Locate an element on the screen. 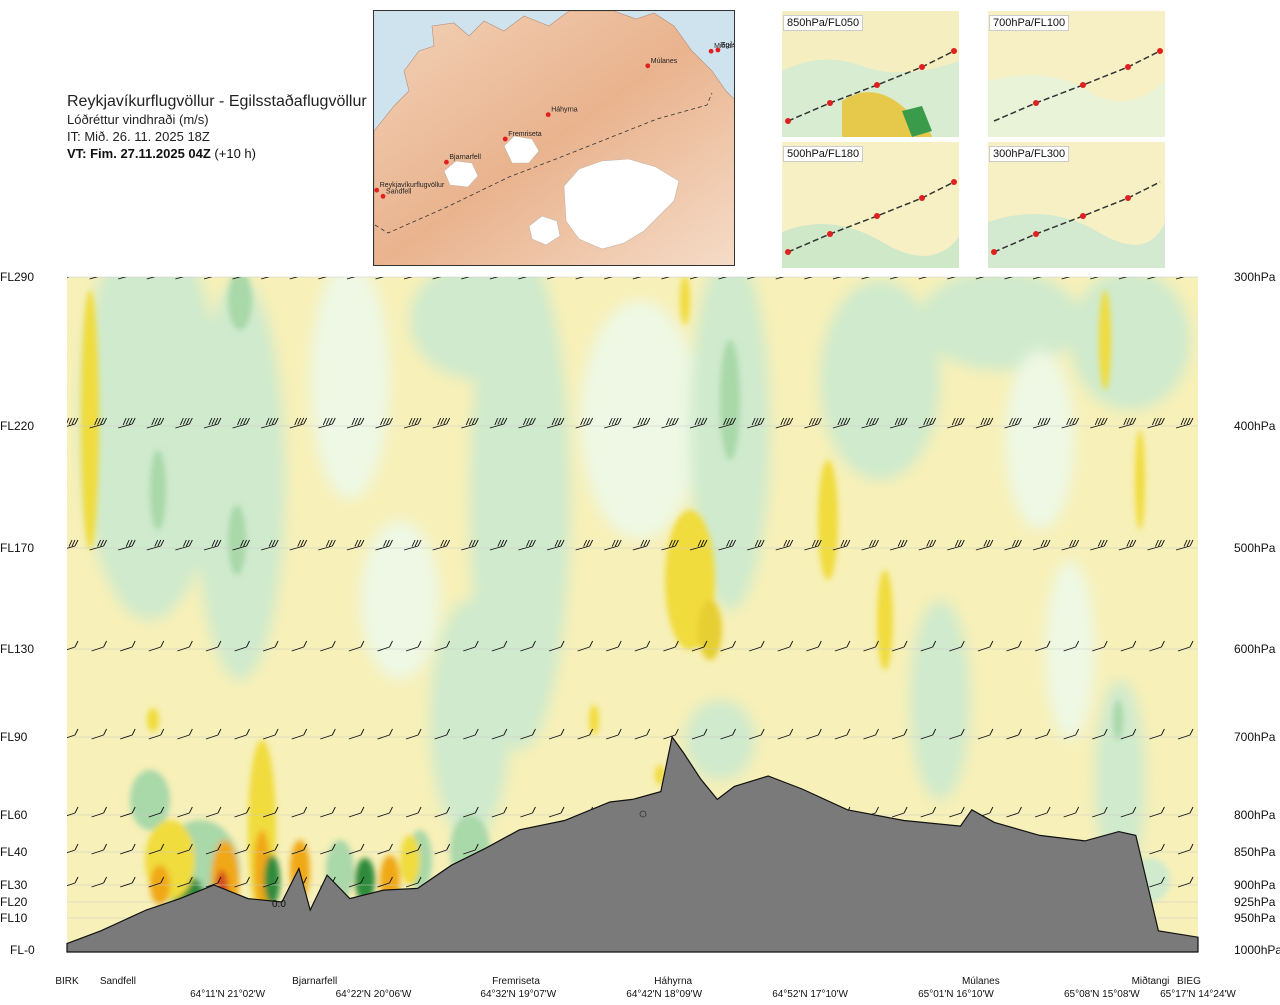 The height and width of the screenshot is (1005, 1280). flight-level-label: FL10 is located at coordinates (14, 918).